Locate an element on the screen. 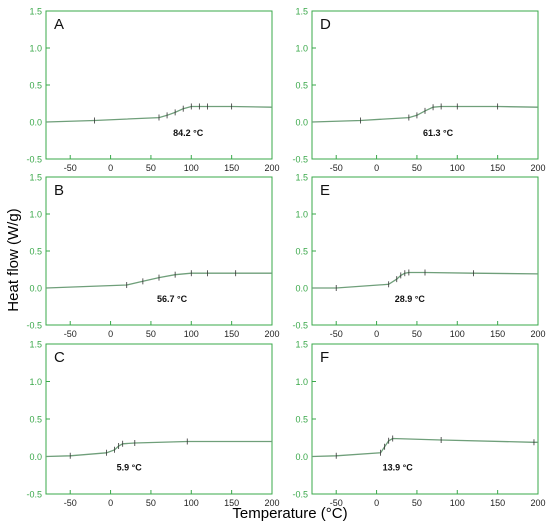 The height and width of the screenshot is (529, 550). panel-b: -0.5 0.0 0.5 1.0 1.5 -50 0 50 100 150 200 B 56.7 °C is located at coordinates (152, 256).